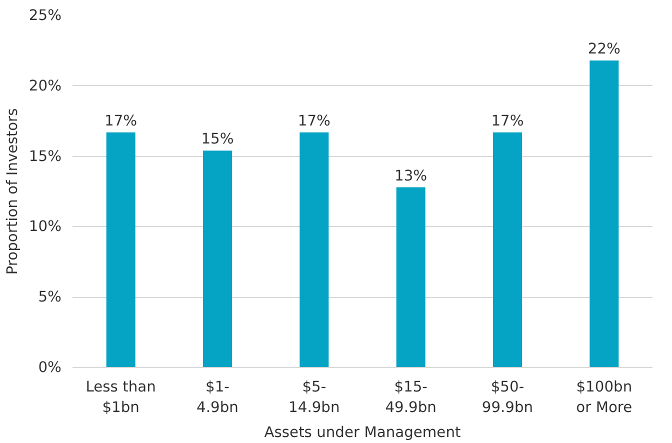 This screenshot has width=672, height=443. I want to click on y-axis-title: Proportion of Investors, so click(12, 191).